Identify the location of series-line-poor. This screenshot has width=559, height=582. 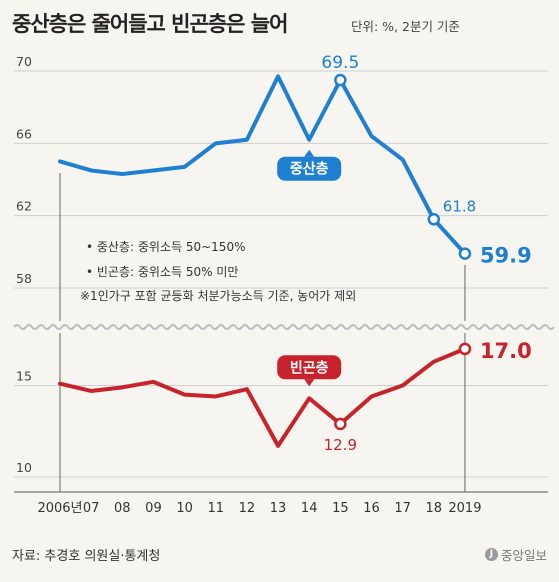
(262, 397).